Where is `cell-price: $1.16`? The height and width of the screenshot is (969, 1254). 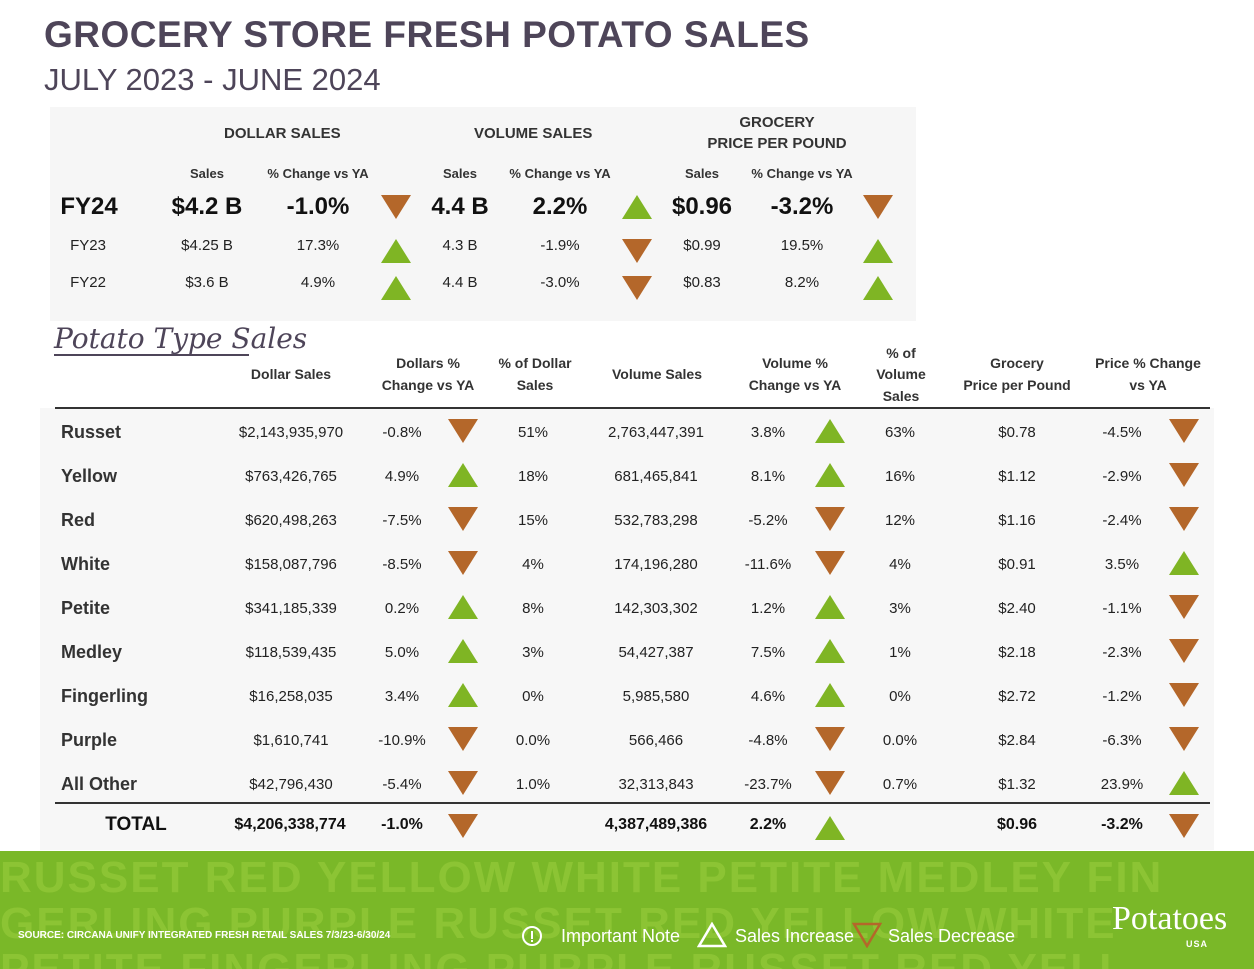
cell-price: $1.16 is located at coordinates (1017, 520).